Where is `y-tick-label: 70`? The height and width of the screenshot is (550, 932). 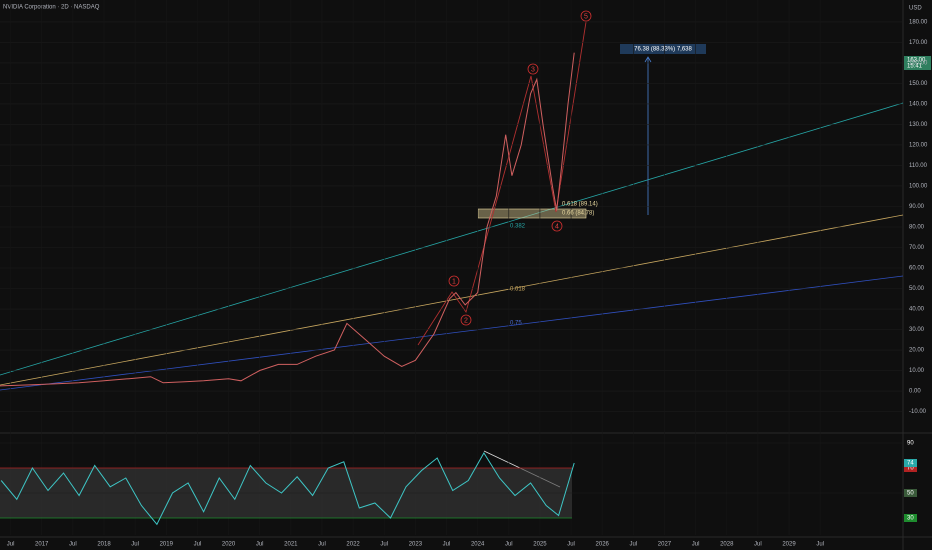 y-tick-label: 70 is located at coordinates (910, 469).